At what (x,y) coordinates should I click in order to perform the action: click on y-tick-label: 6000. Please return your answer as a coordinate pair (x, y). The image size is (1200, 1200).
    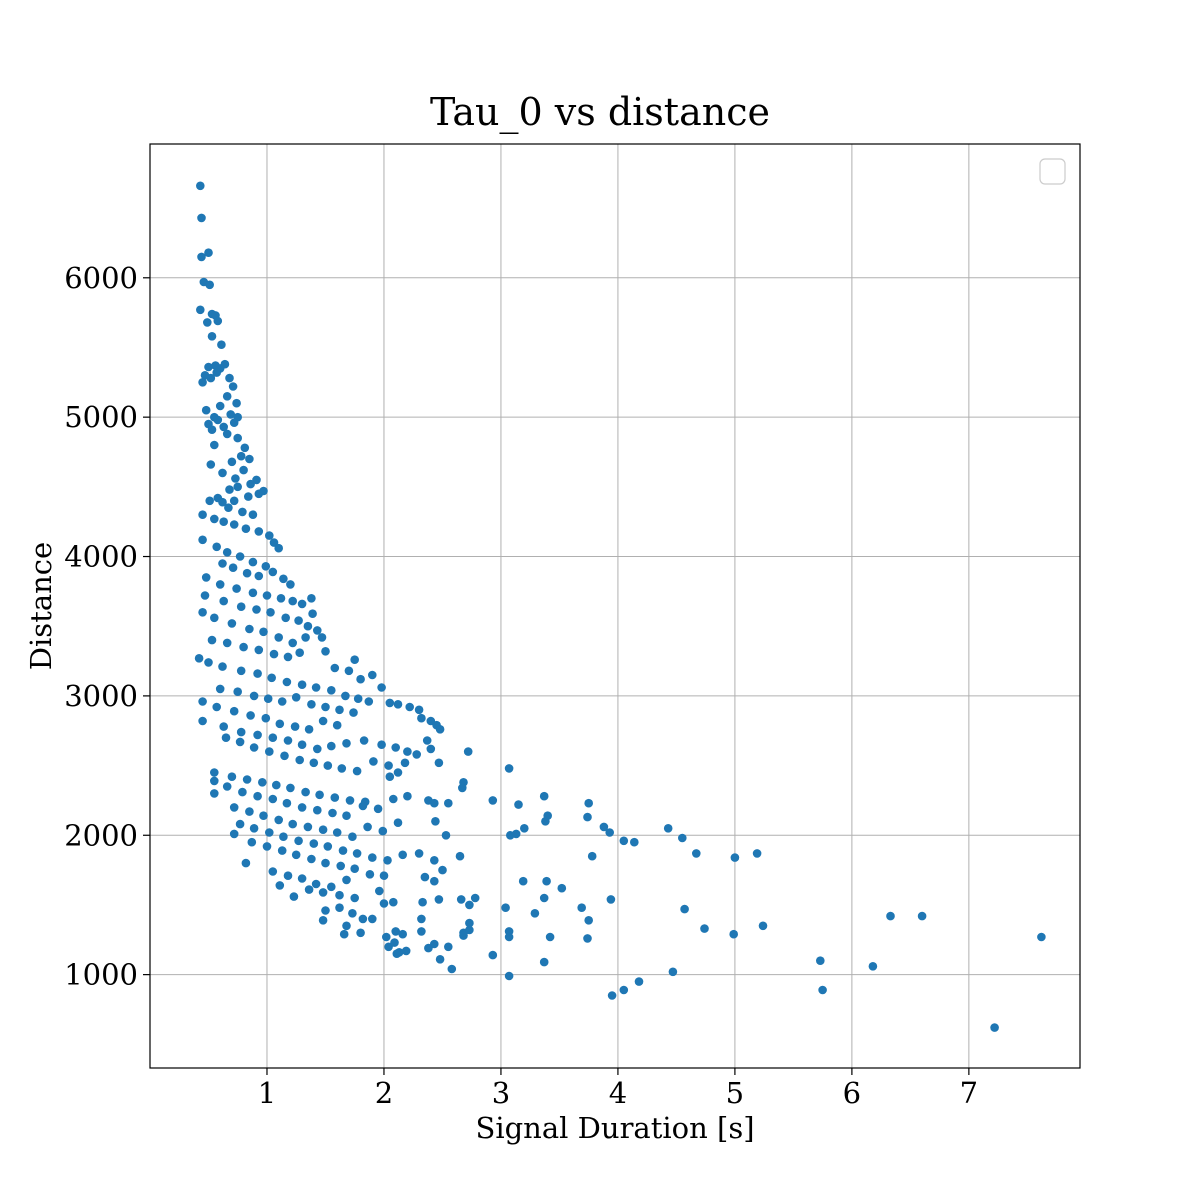
    Looking at the image, I should click on (101, 278).